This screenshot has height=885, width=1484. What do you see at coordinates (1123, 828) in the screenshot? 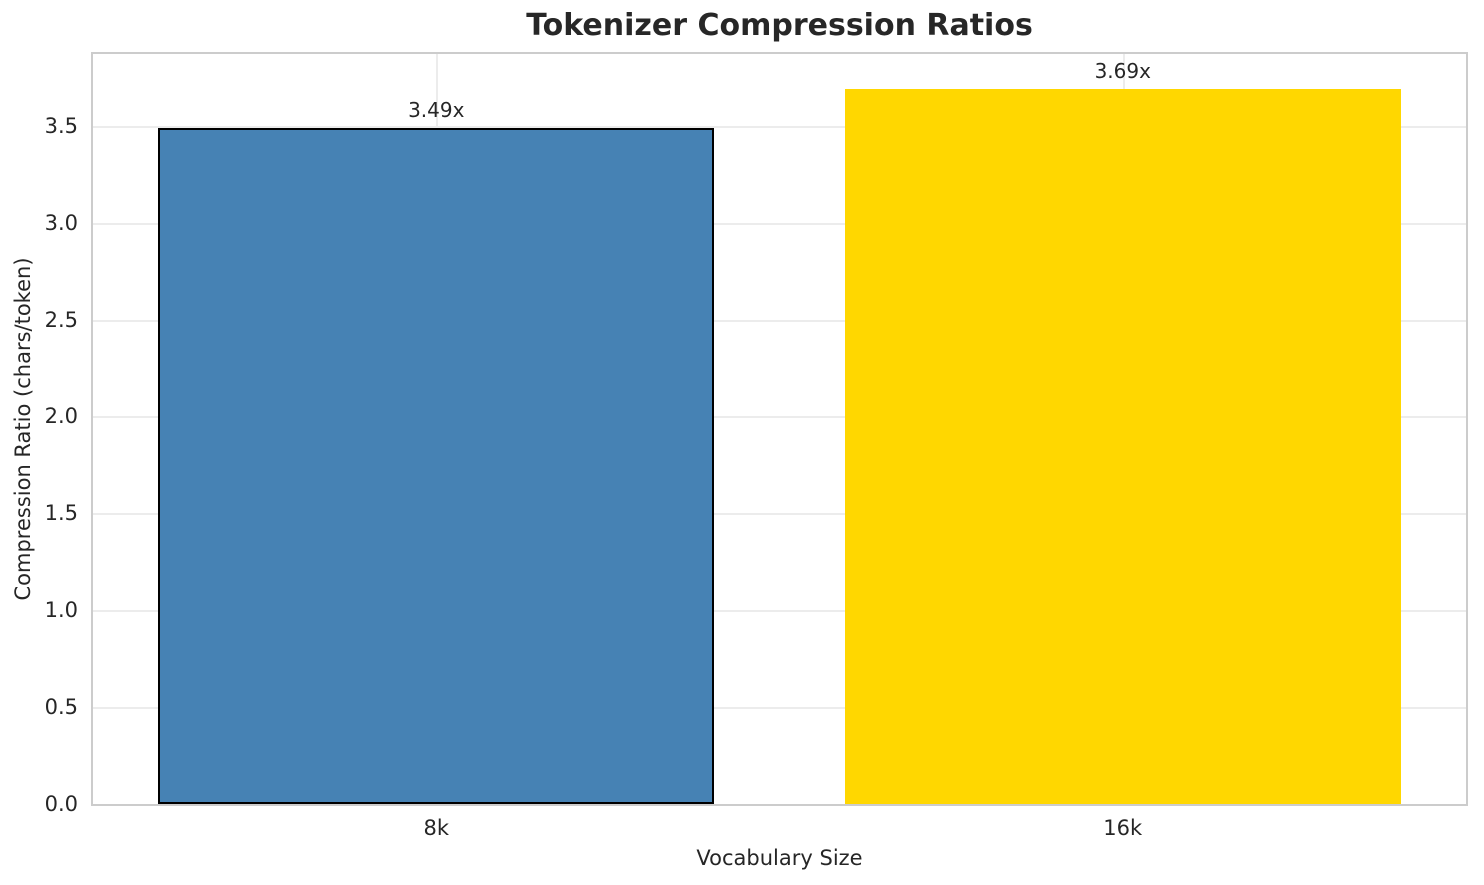
I see `x-tick-label: 16k` at bounding box center [1123, 828].